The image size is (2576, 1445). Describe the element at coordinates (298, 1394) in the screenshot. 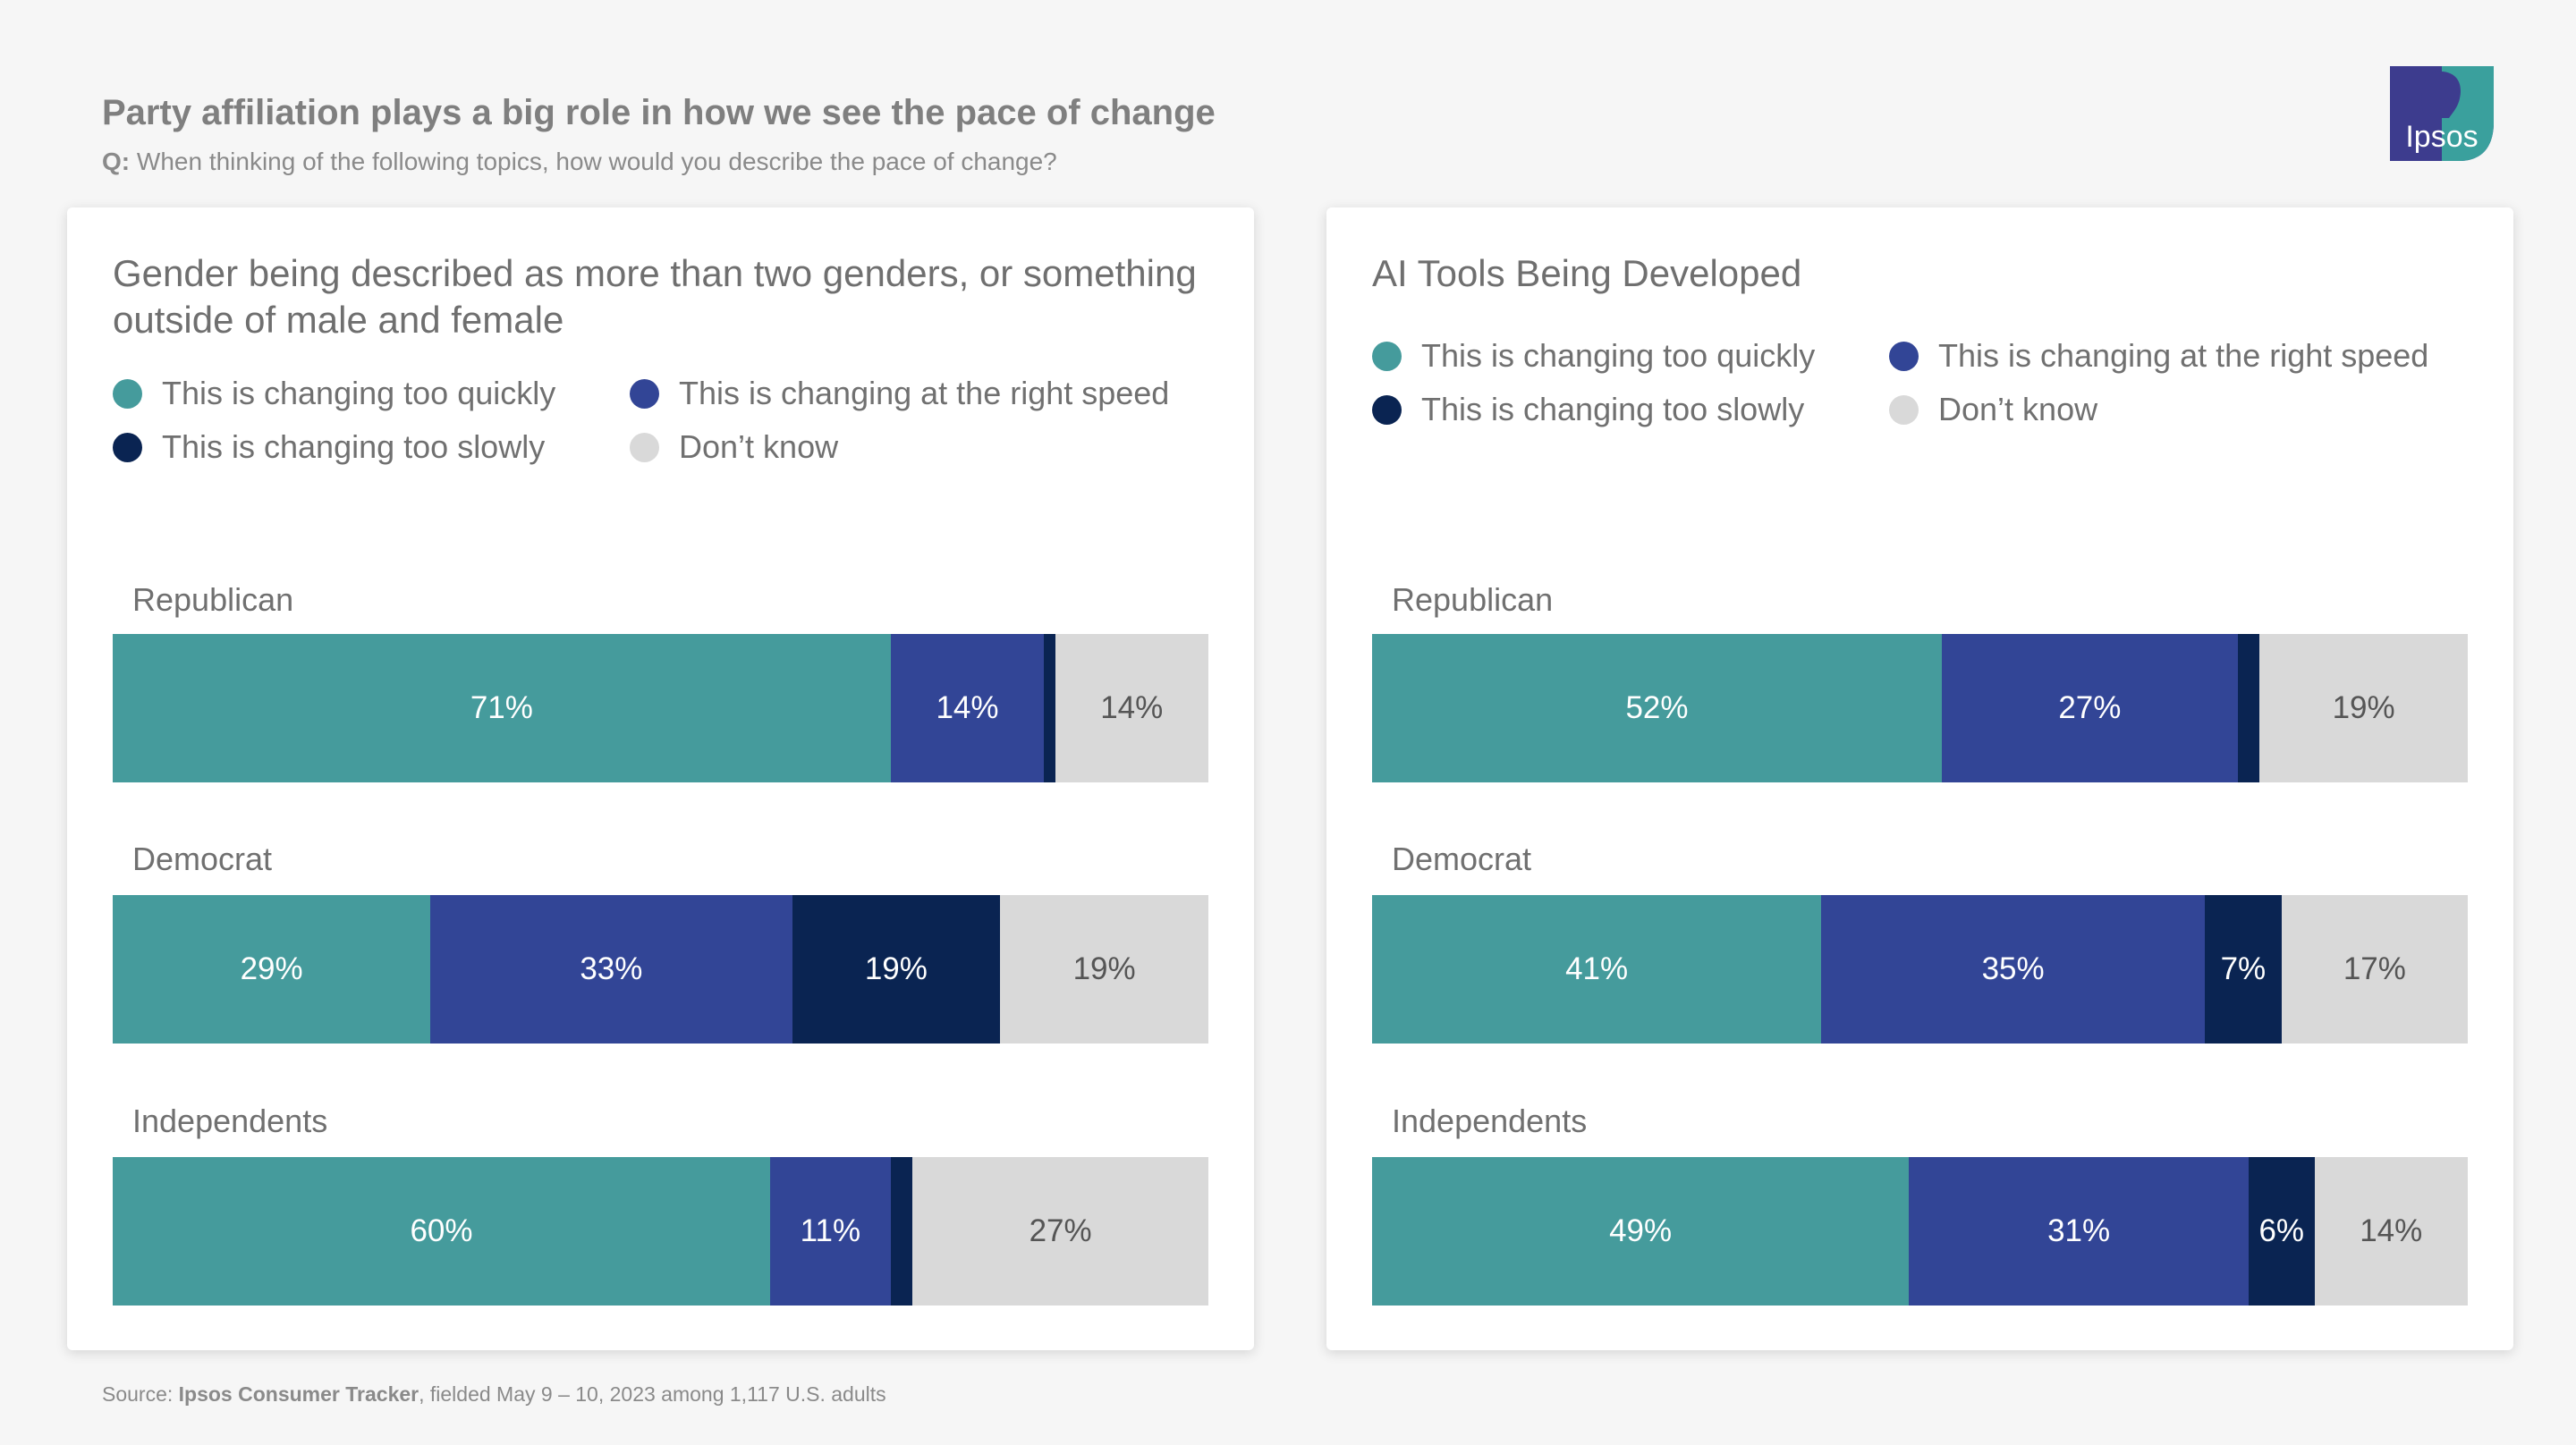

I see `source-name: Ipsos Consumer Tracker` at that location.